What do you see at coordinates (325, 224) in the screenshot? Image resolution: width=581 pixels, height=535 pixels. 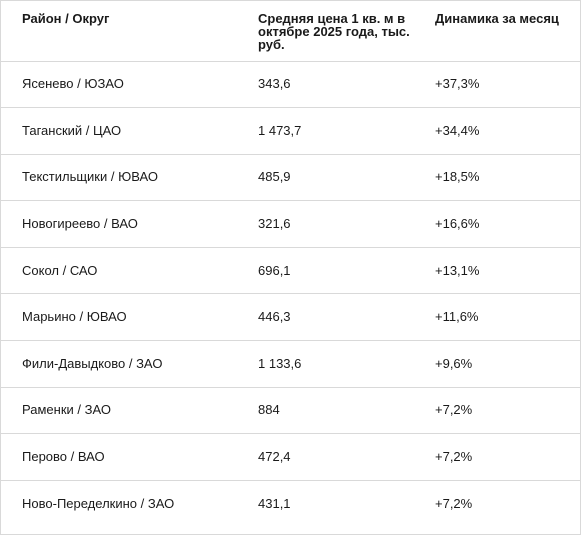 I see `cell-price: 321,6` at bounding box center [325, 224].